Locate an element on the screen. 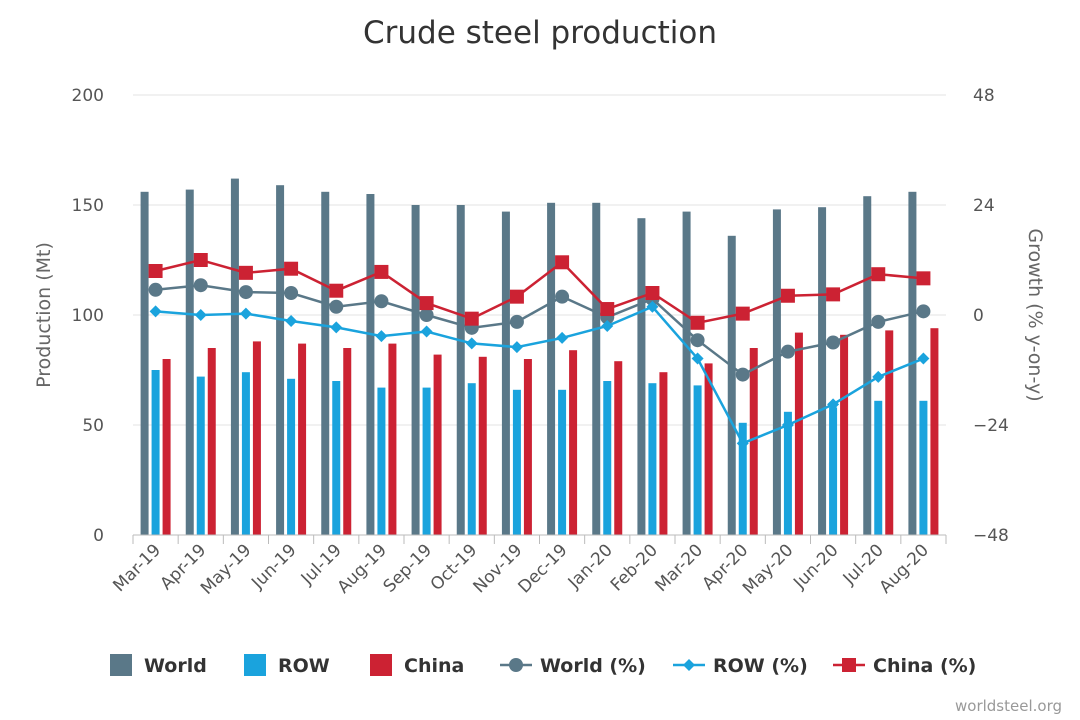  y-axis-right: −48 −24 0 24 48 is located at coordinates (991, 316).